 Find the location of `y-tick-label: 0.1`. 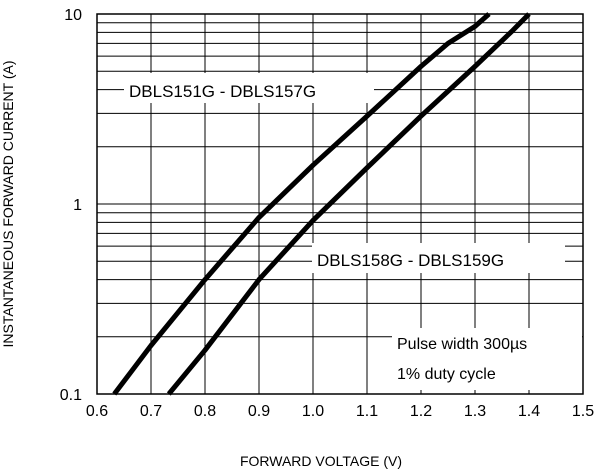

y-tick-label: 0.1 is located at coordinates (71, 395).